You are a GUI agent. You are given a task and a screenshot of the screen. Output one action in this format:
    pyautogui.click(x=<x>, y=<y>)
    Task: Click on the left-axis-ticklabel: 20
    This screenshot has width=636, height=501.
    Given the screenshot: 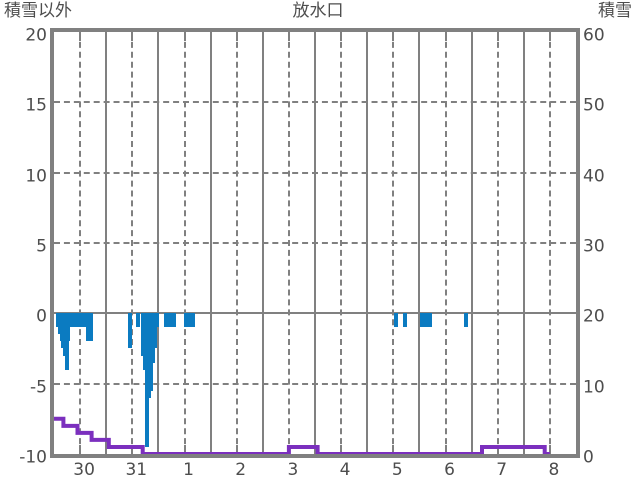 What is the action you would take?
    pyautogui.click(x=36, y=35)
    